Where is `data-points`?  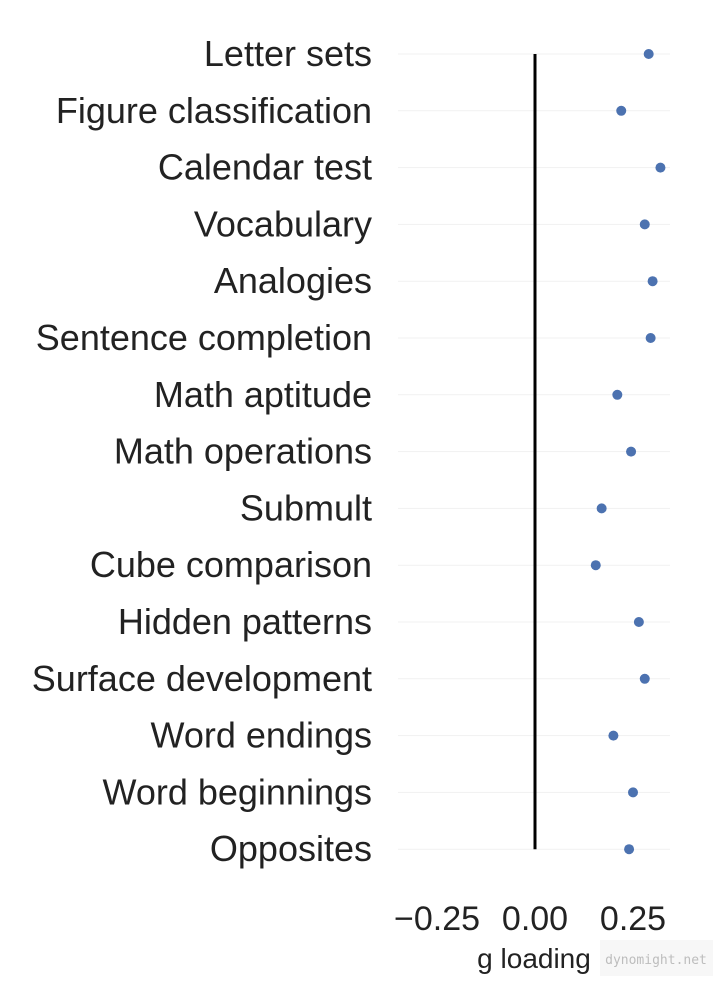
data-points is located at coordinates (628, 452).